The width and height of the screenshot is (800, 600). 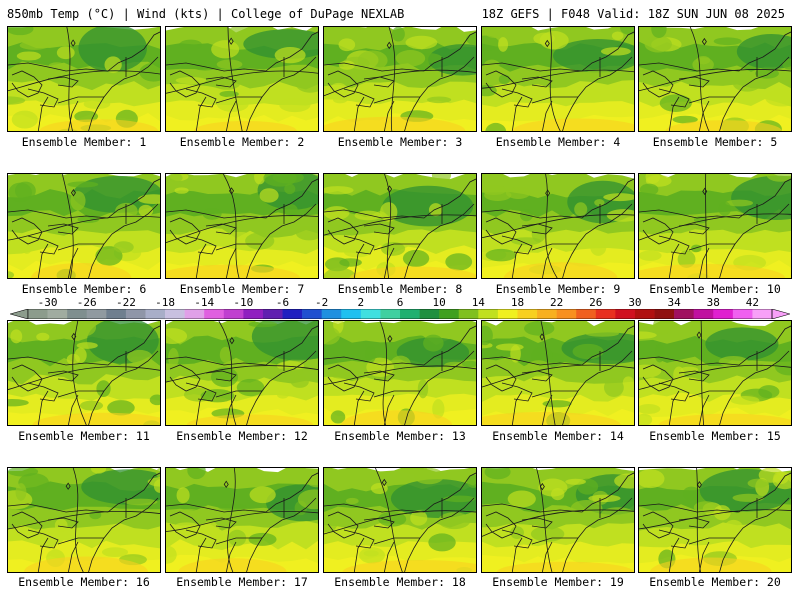 What do you see at coordinates (242, 142) in the screenshot?
I see `member-label: Ensemble Member: 2` at bounding box center [242, 142].